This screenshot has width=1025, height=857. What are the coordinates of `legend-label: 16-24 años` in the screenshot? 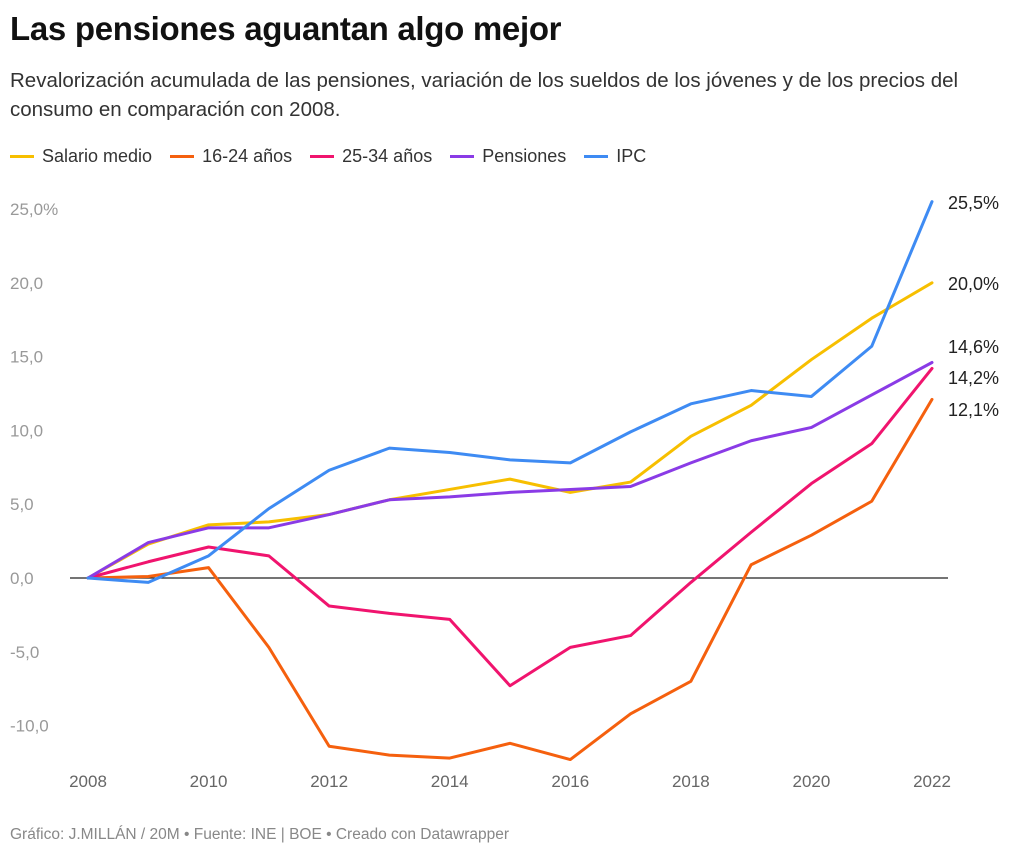 It's located at (247, 156).